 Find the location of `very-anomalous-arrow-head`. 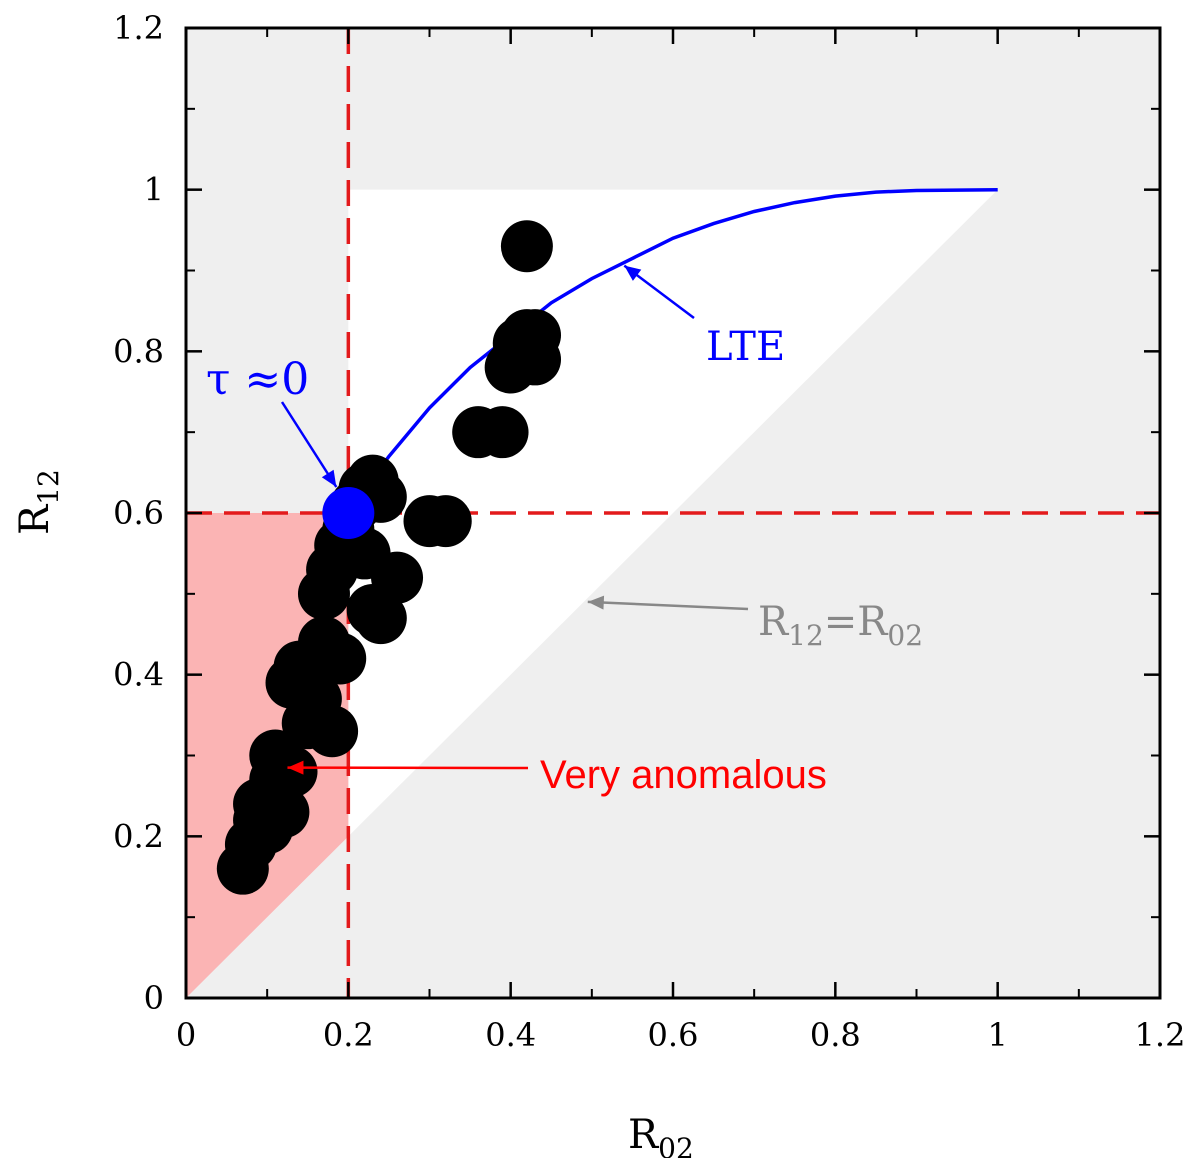

very-anomalous-arrow-head is located at coordinates (295, 767).